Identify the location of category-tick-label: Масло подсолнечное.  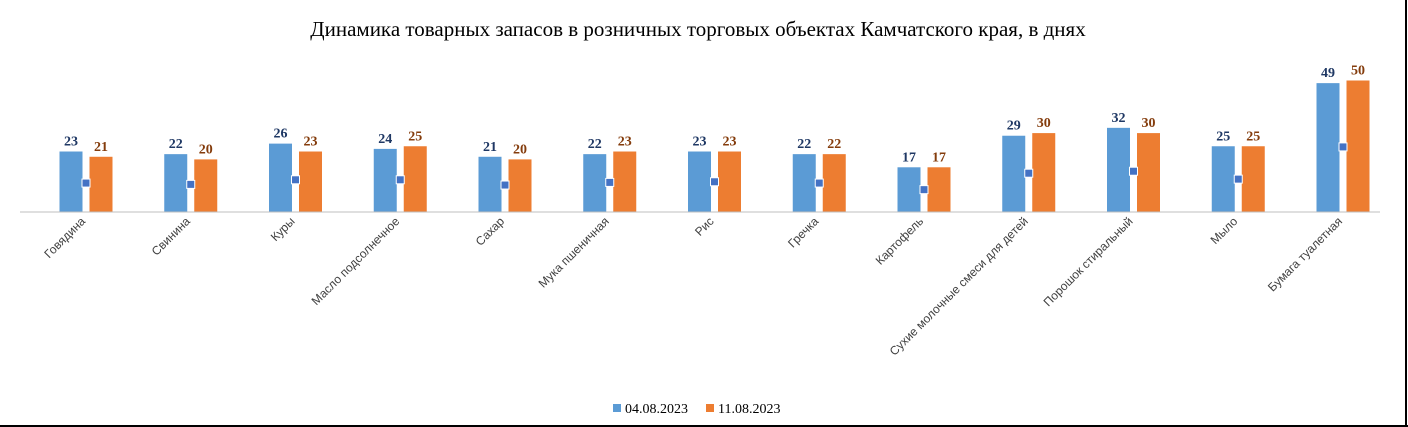
(356, 261).